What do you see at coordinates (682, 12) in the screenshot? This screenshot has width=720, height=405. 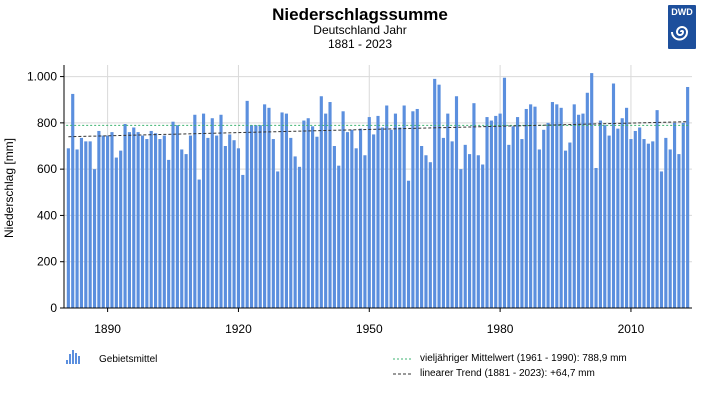 I see `logo-text: DWD` at bounding box center [682, 12].